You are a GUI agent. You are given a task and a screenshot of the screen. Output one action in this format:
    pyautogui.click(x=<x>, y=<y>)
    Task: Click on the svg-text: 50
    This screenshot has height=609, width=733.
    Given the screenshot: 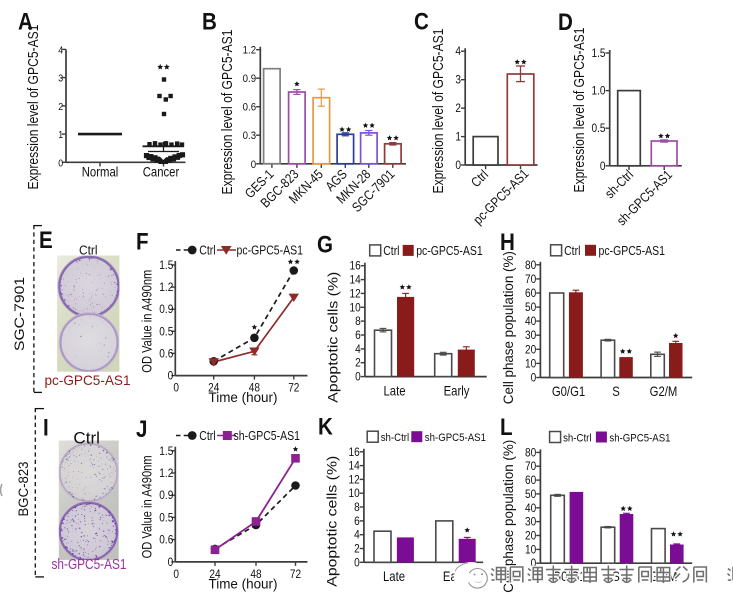 What is the action you would take?
    pyautogui.click(x=530, y=494)
    